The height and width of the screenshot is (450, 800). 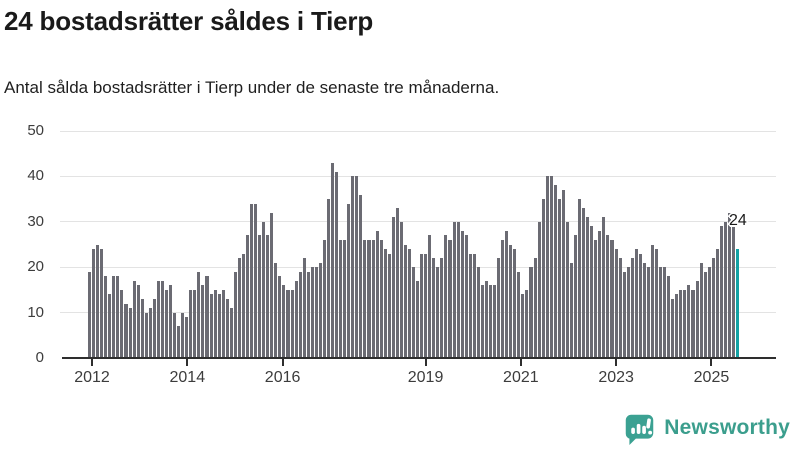 I want to click on x-axis-label-2025: 2025, so click(x=711, y=377).